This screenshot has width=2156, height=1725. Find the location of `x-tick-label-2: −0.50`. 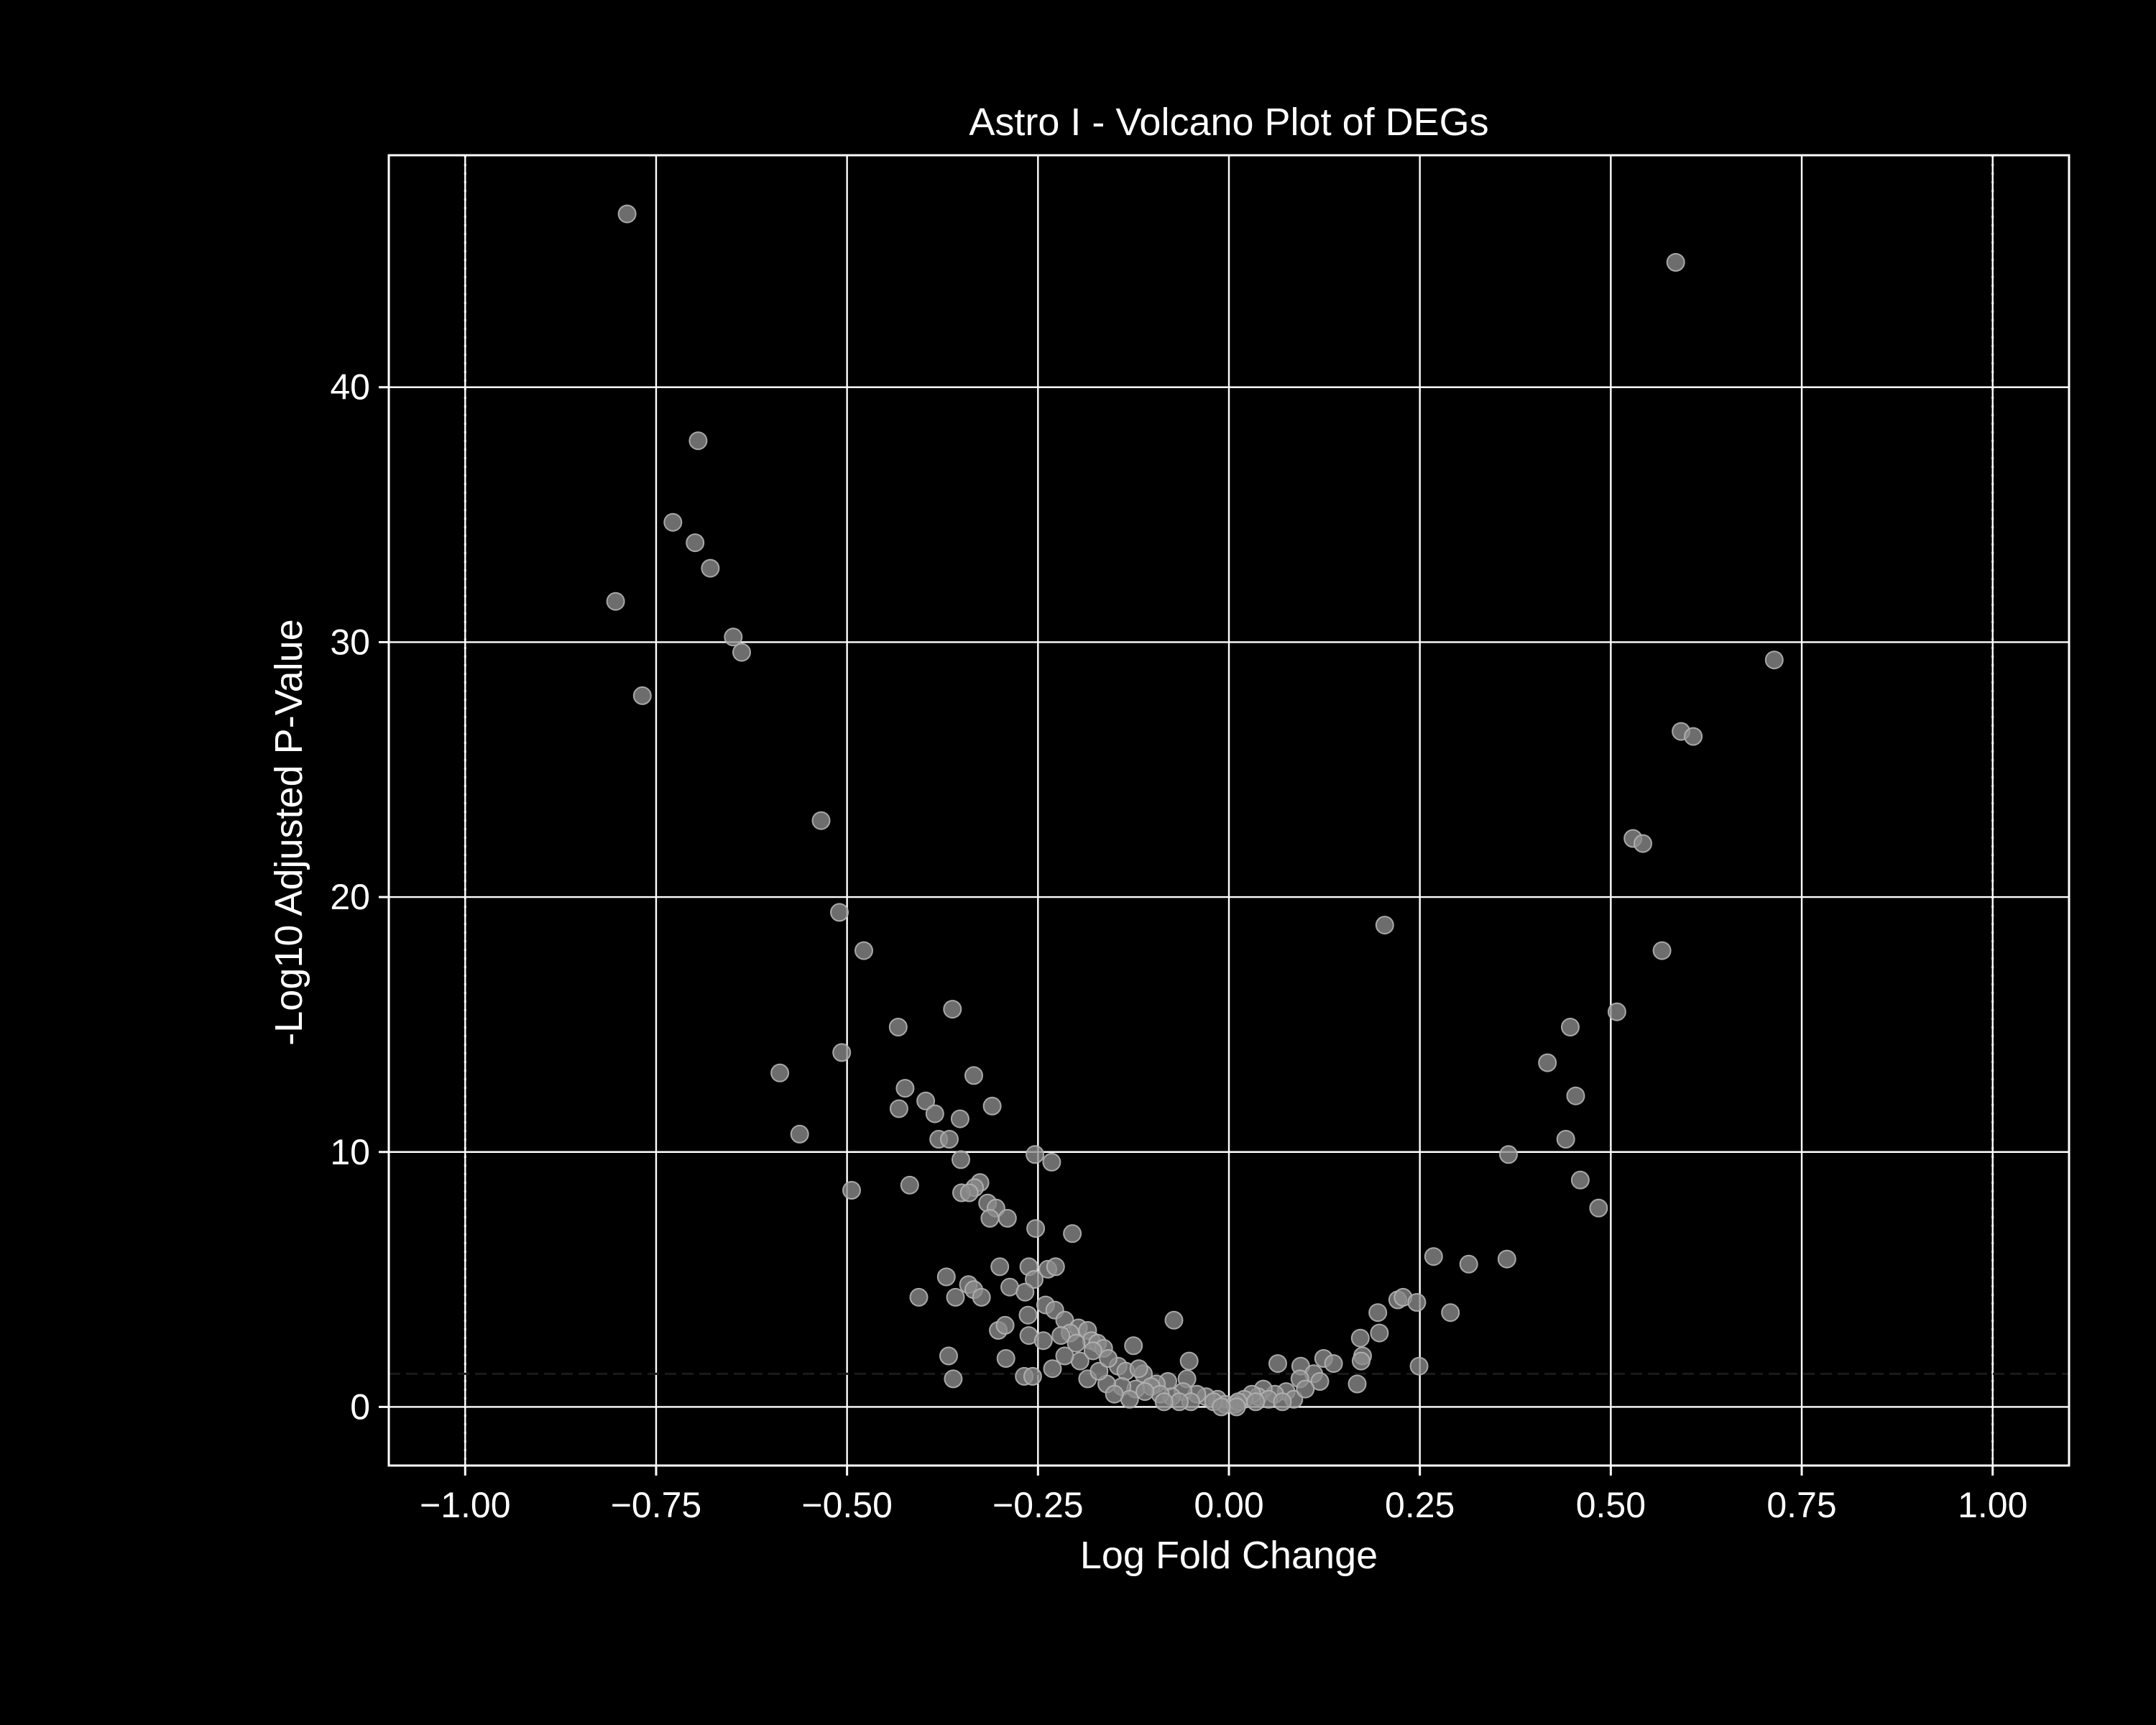

x-tick-label-2: −0.50 is located at coordinates (847, 1505).